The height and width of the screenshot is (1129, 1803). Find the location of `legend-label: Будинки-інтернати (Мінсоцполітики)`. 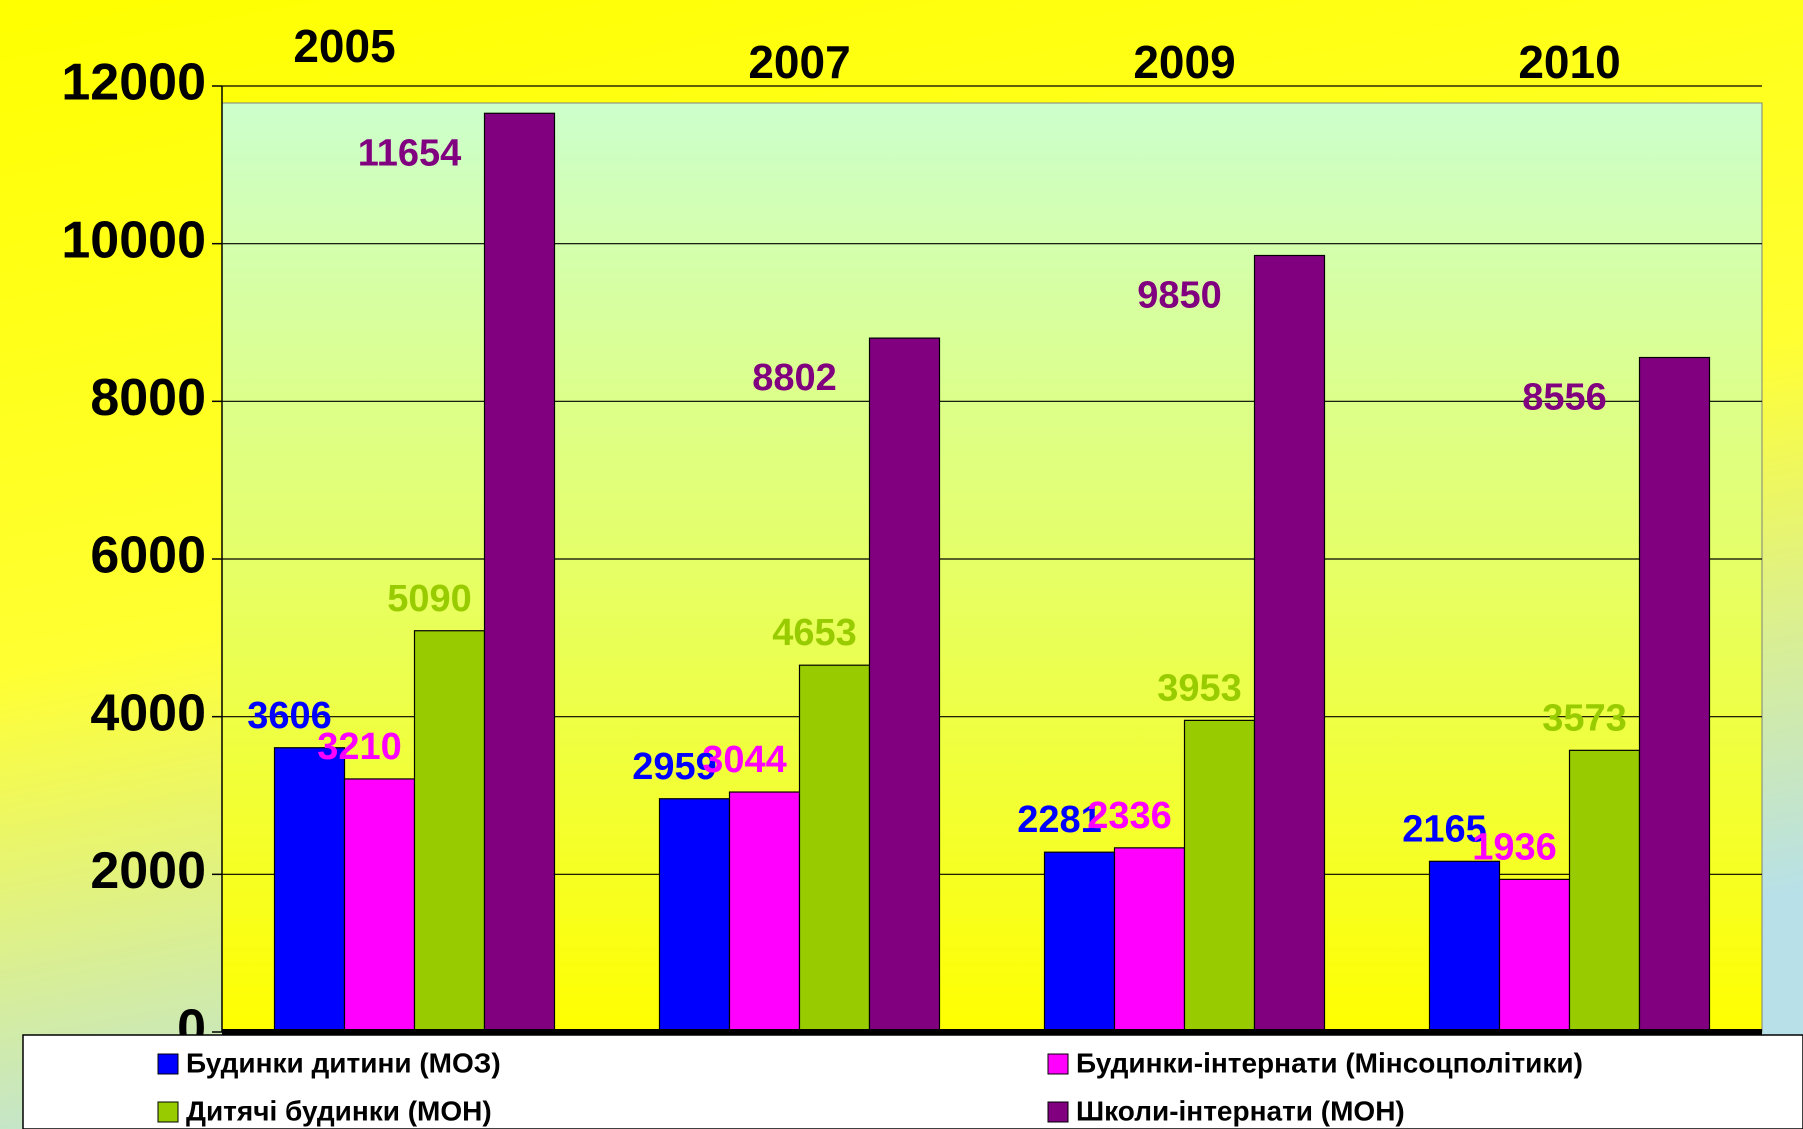

legend-label: Будинки-інтернати (Мінсоцполітики) is located at coordinates (1329, 1062).